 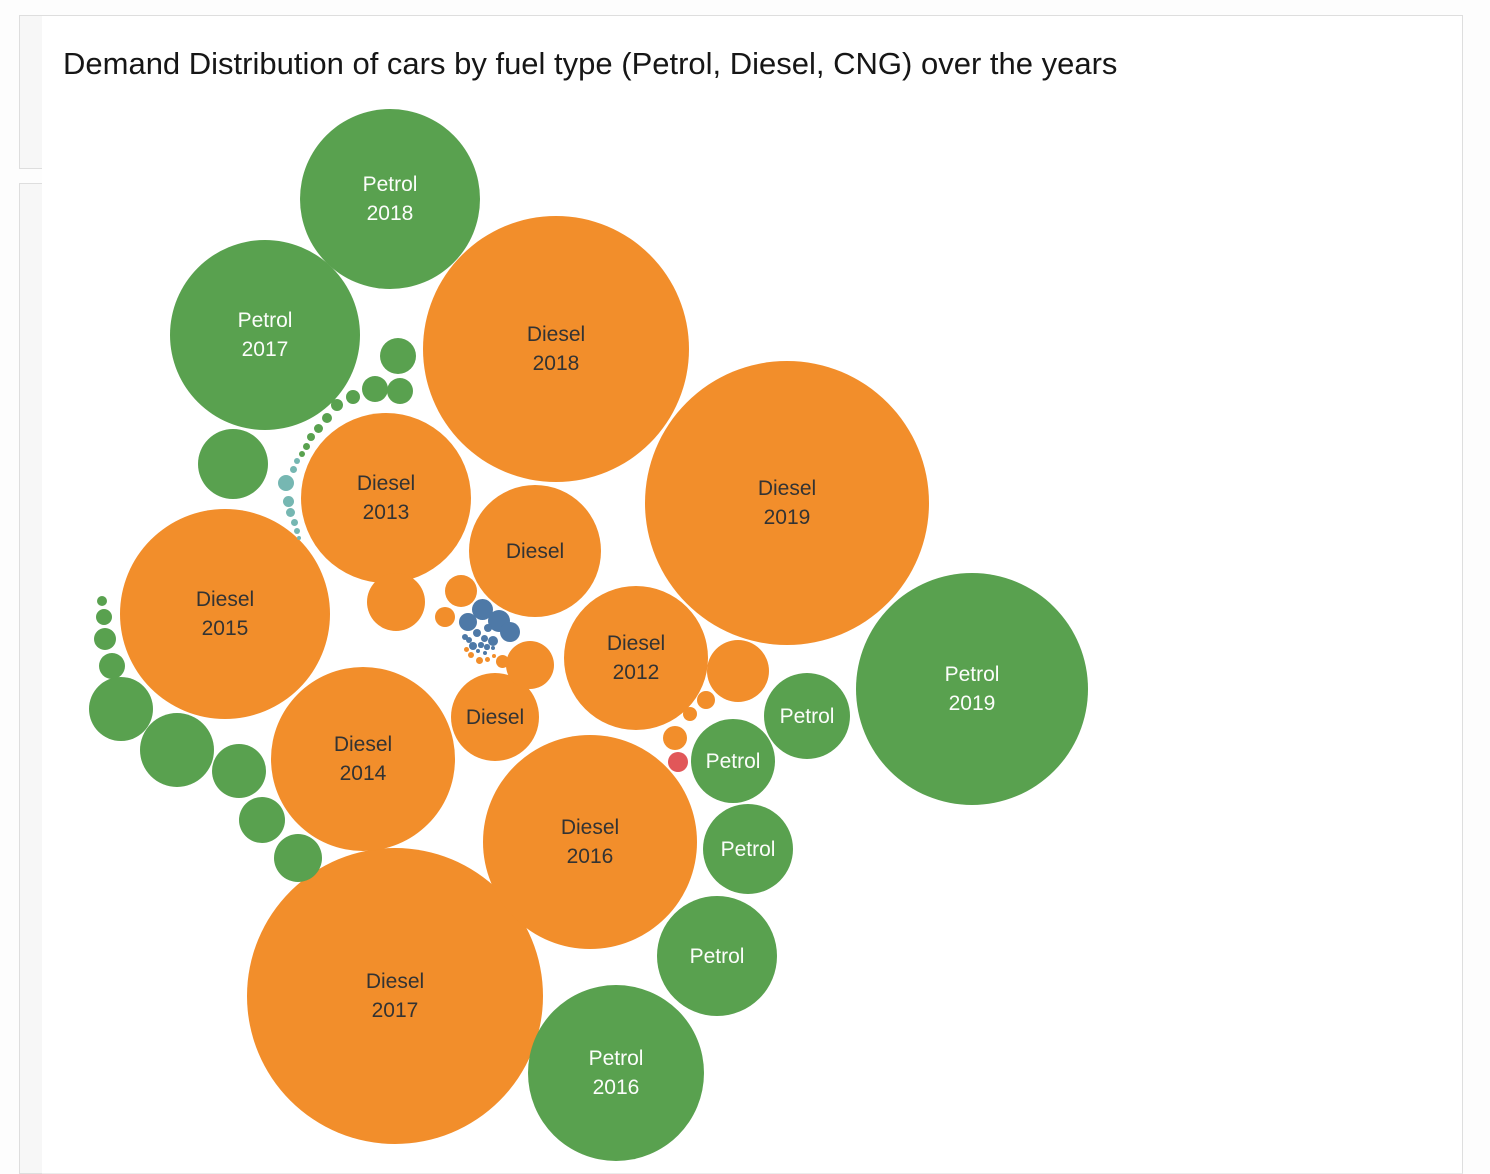 What do you see at coordinates (678, 762) in the screenshot?
I see `bubble-red-dot` at bounding box center [678, 762].